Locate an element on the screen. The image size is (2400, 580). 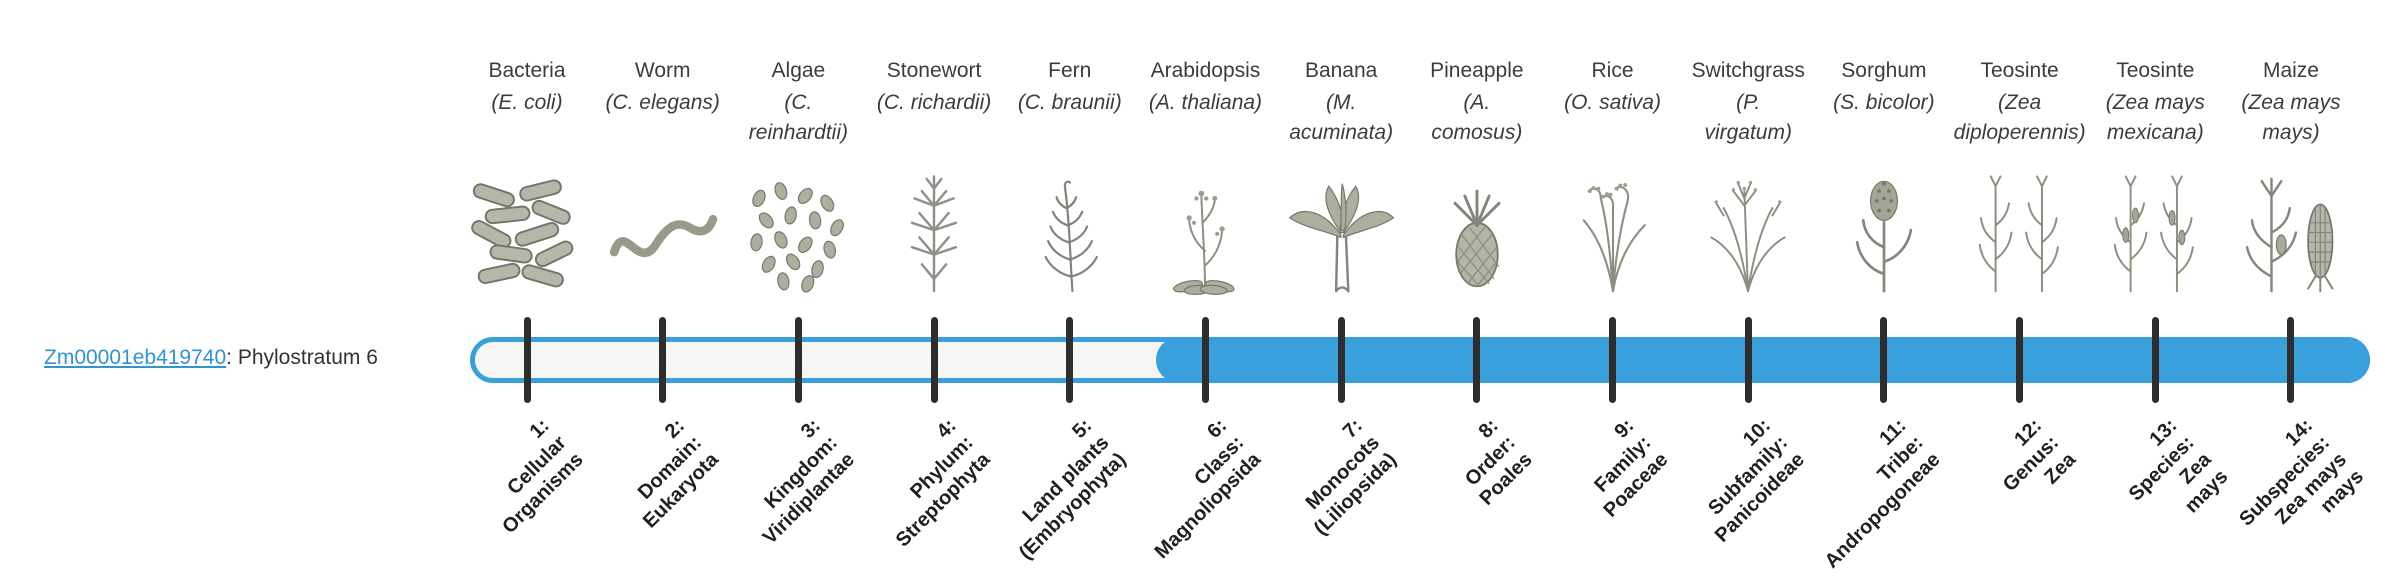
organism-common-name: Bacteria is located at coordinates (527, 70).